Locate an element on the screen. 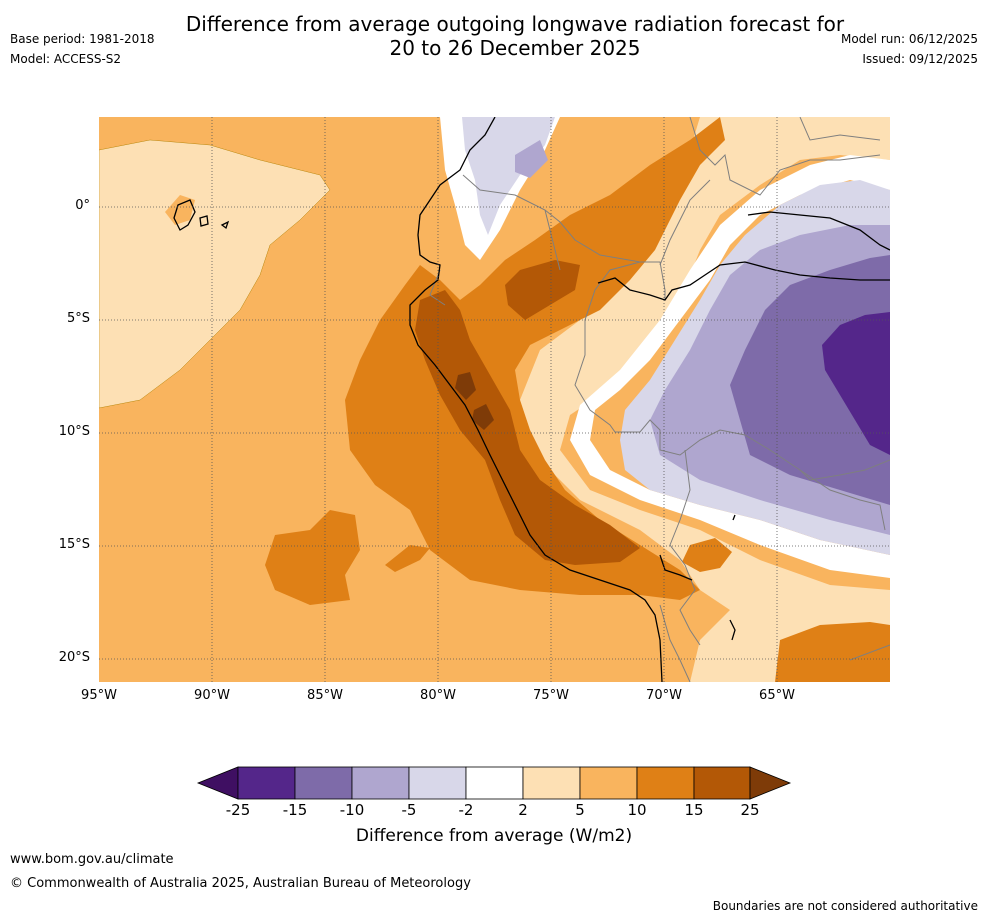 Image resolution: width=988 pixels, height=919 pixels. lat-label-15s: 15°S is located at coordinates (74, 544).